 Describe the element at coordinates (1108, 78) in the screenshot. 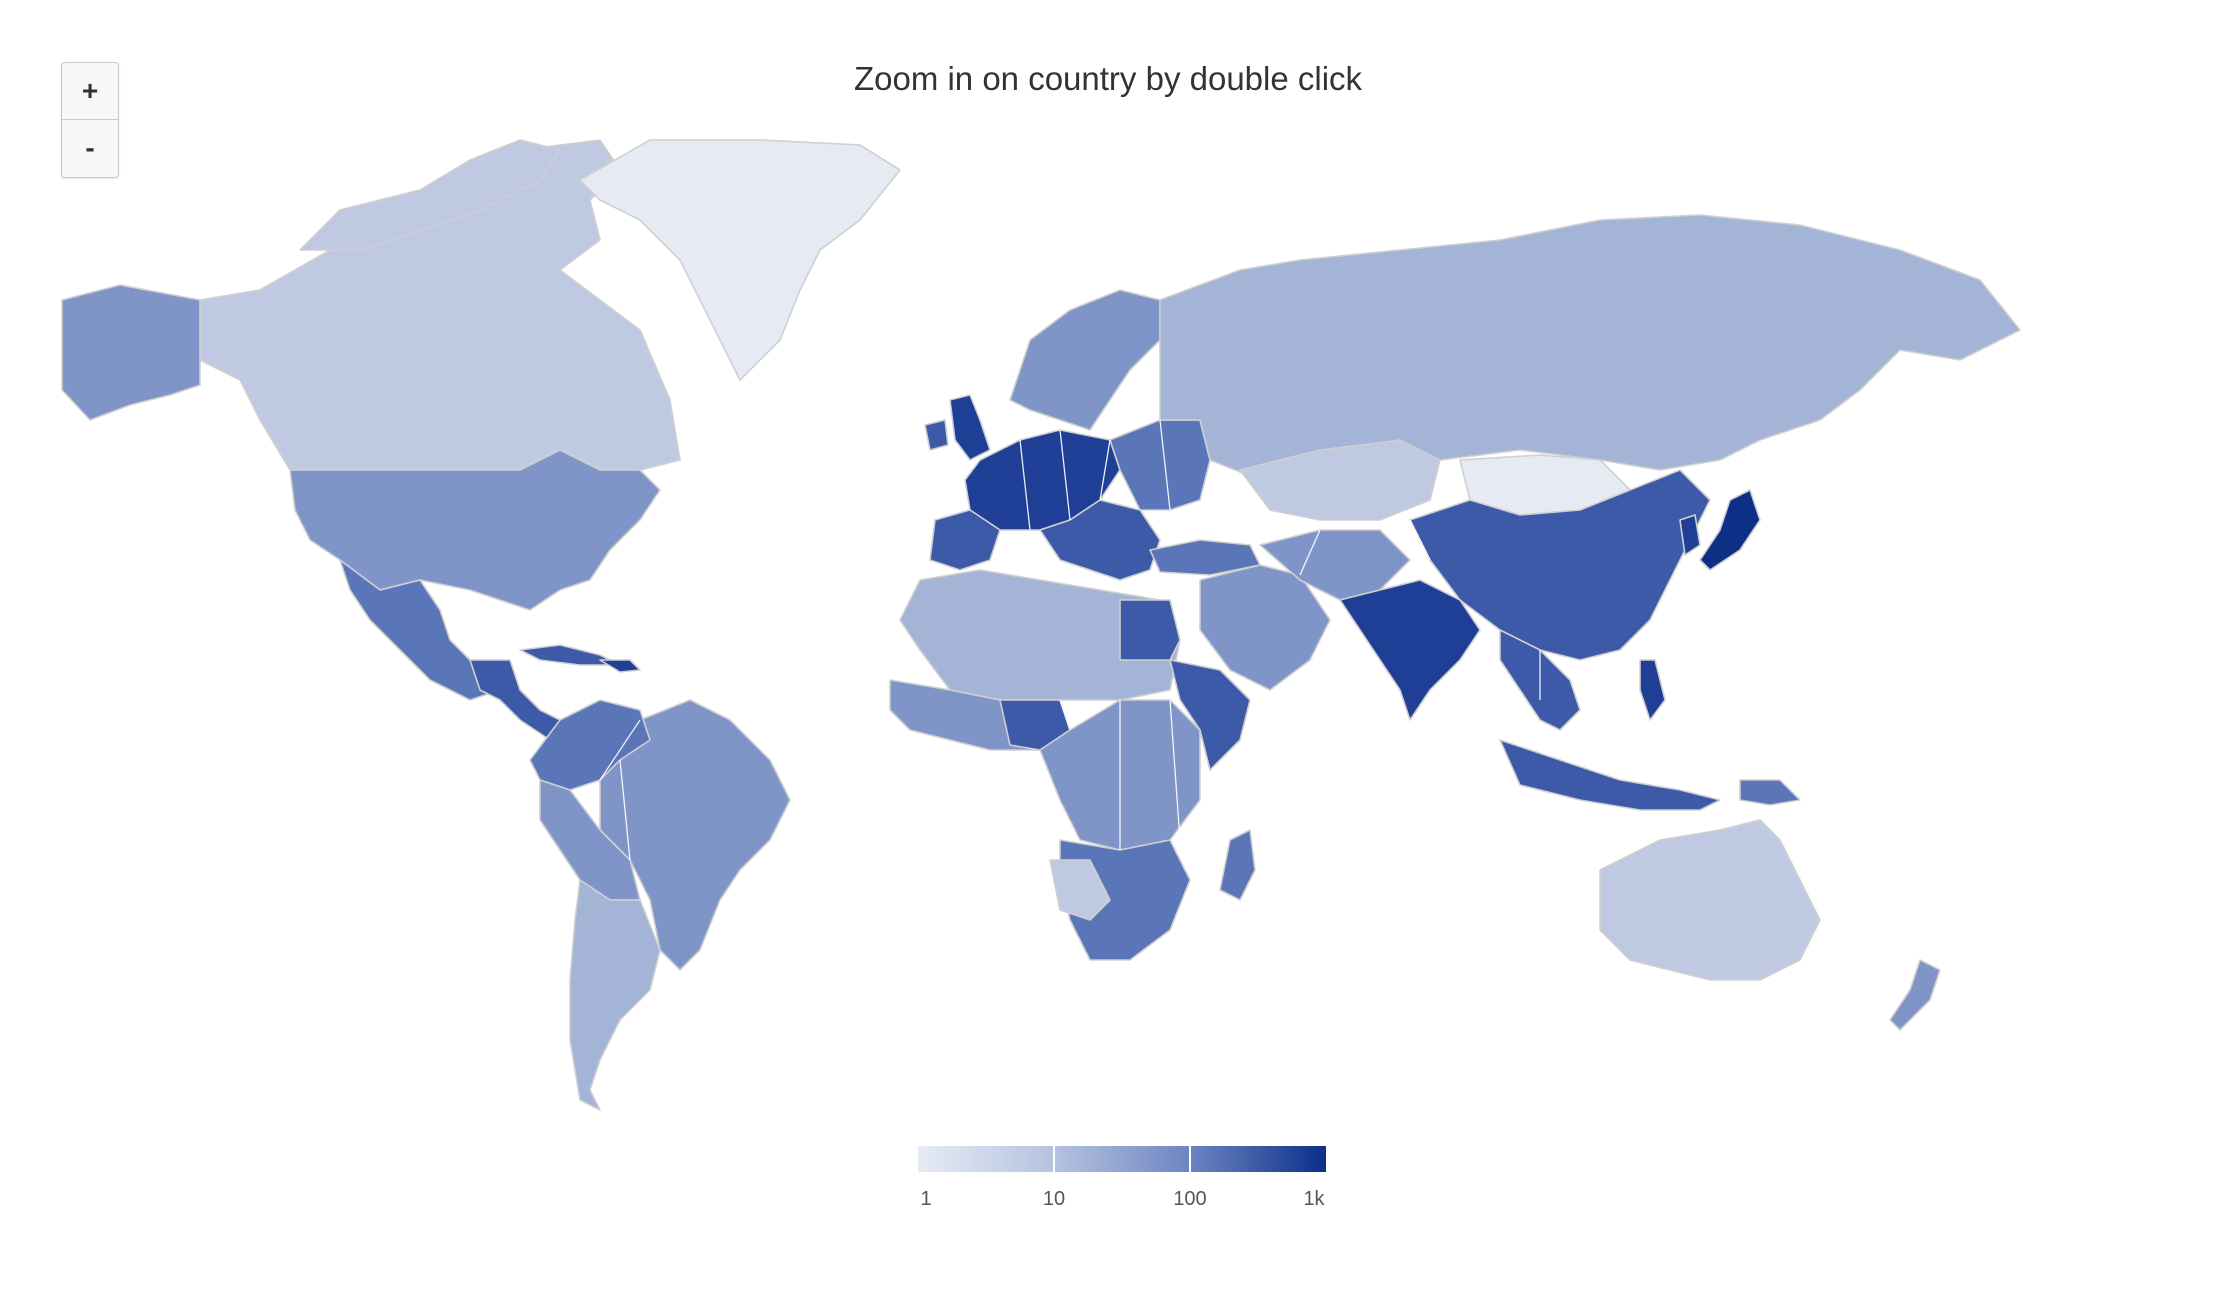

I see `map-title: Zoom in on country by double click` at that location.